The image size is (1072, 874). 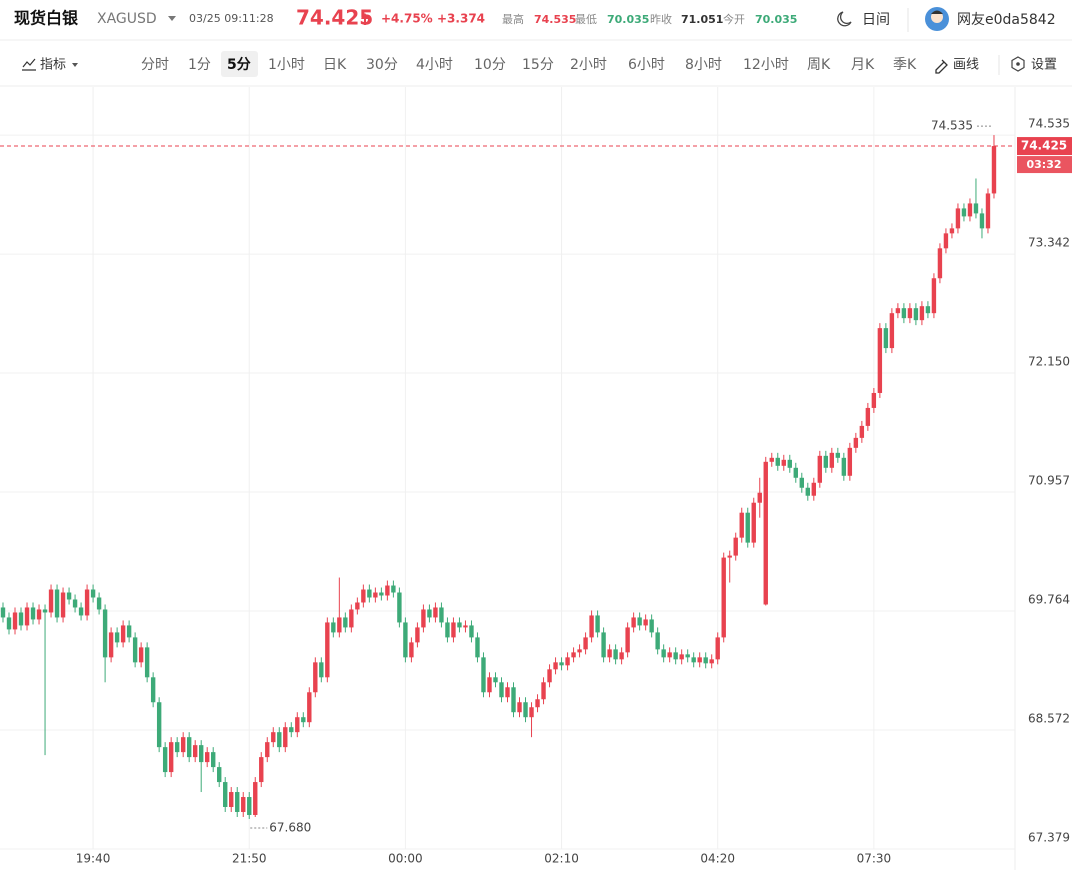 I want to click on draw-tool: 画线, so click(x=966, y=65).